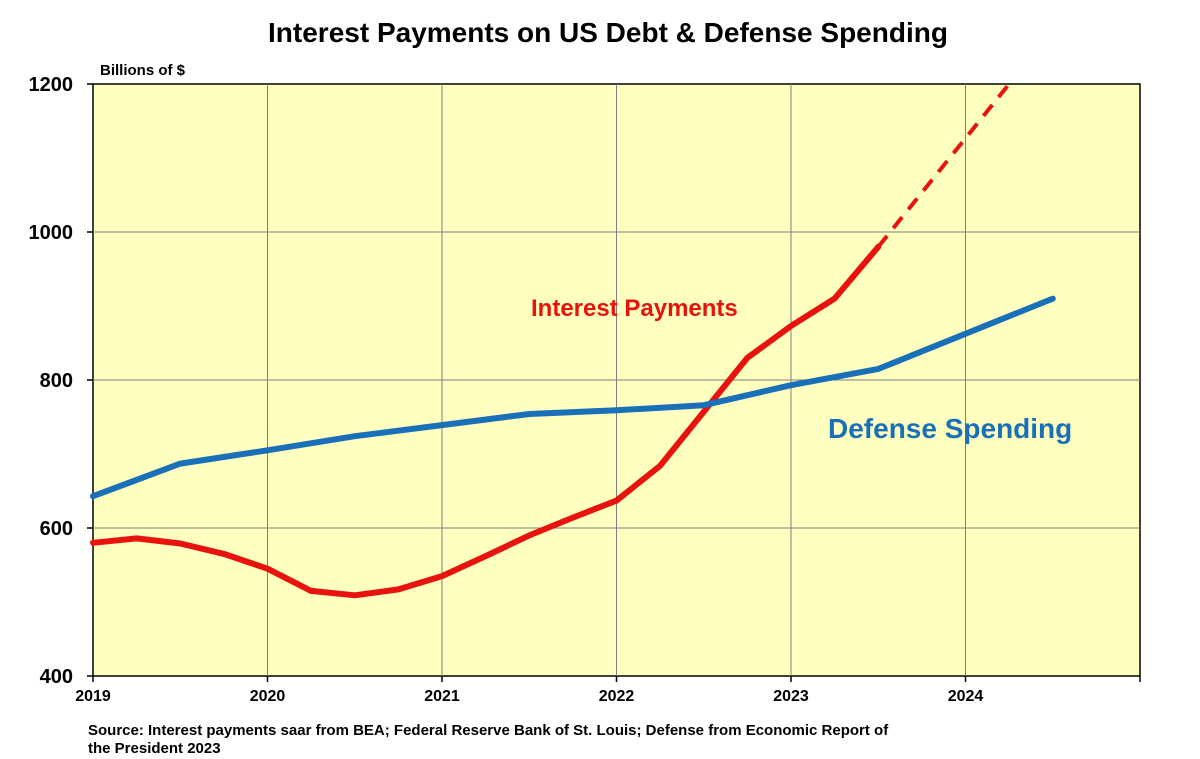 The height and width of the screenshot is (759, 1200). What do you see at coordinates (268, 696) in the screenshot?
I see `x-tick-label: 2020` at bounding box center [268, 696].